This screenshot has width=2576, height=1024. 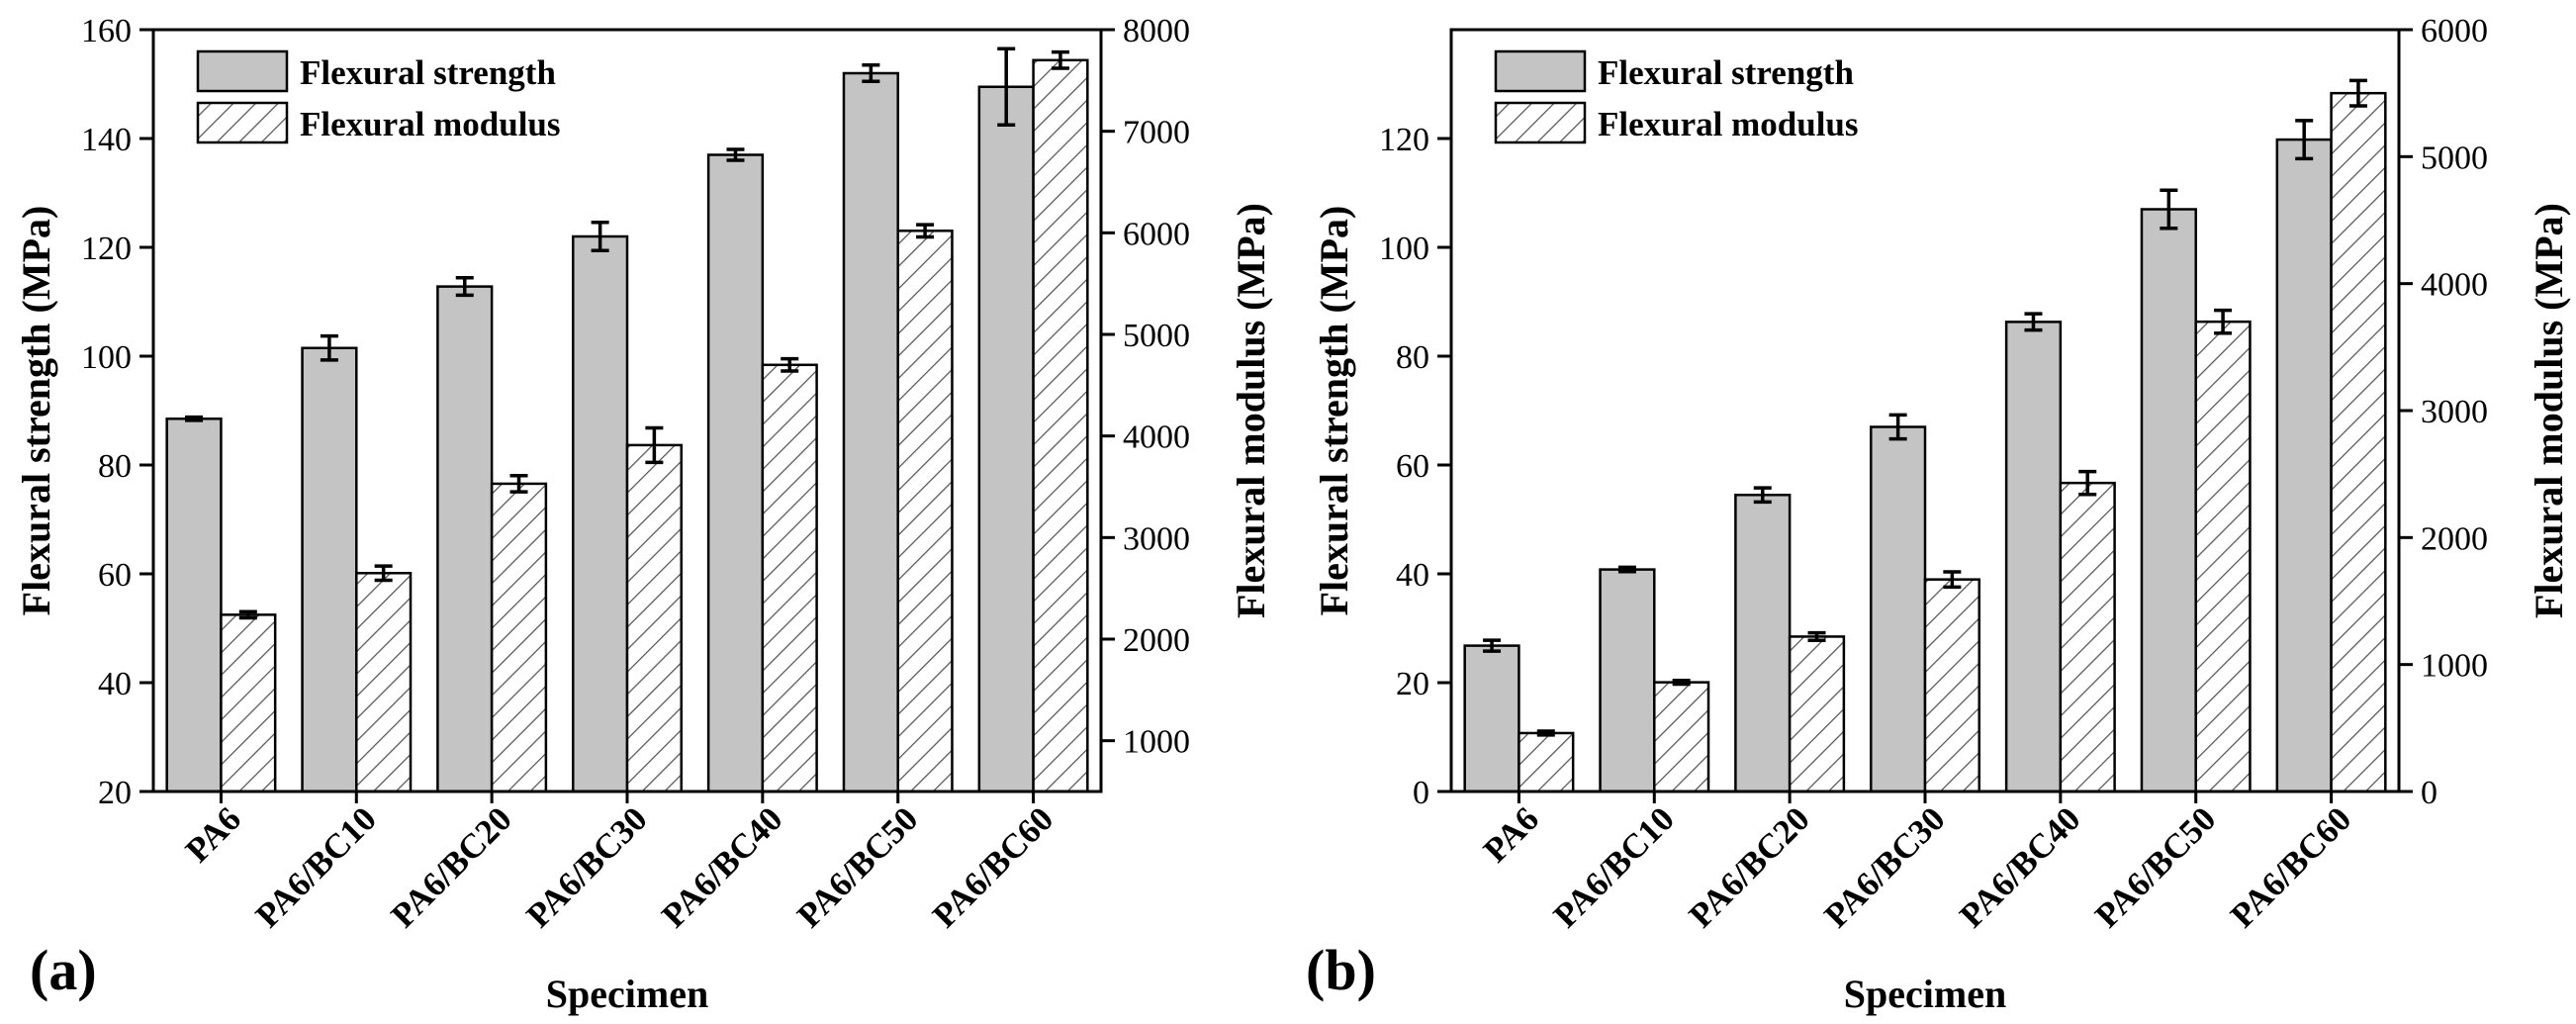 What do you see at coordinates (1156, 234) in the screenshot?
I see `right-tick-label: 6000` at bounding box center [1156, 234].